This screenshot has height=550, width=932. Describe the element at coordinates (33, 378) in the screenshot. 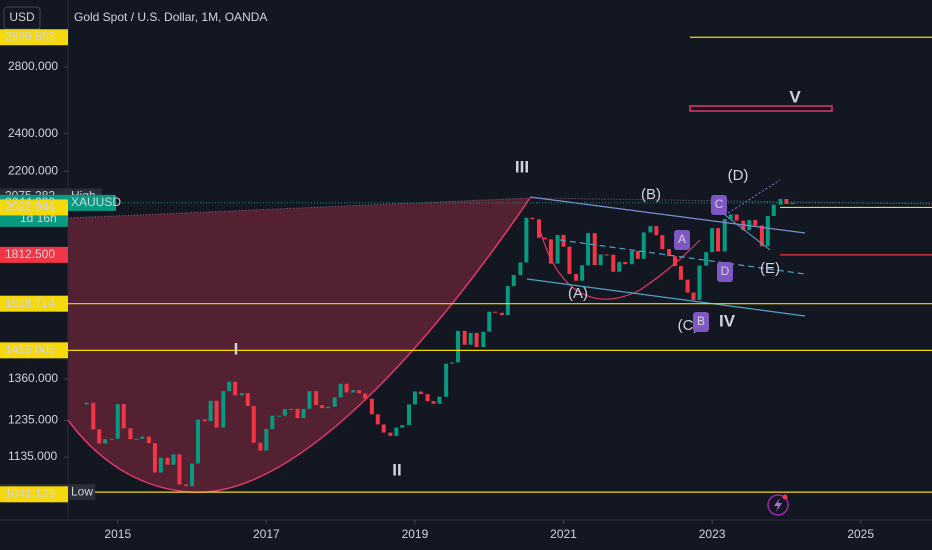

I see `y-tick-label: 1360.000` at that location.